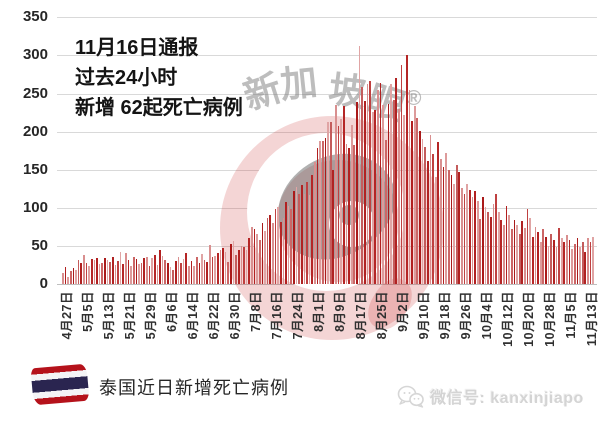 The image size is (601, 425). I want to click on wechat-badge: 微信号: kanxinjiapo, so click(490, 396).